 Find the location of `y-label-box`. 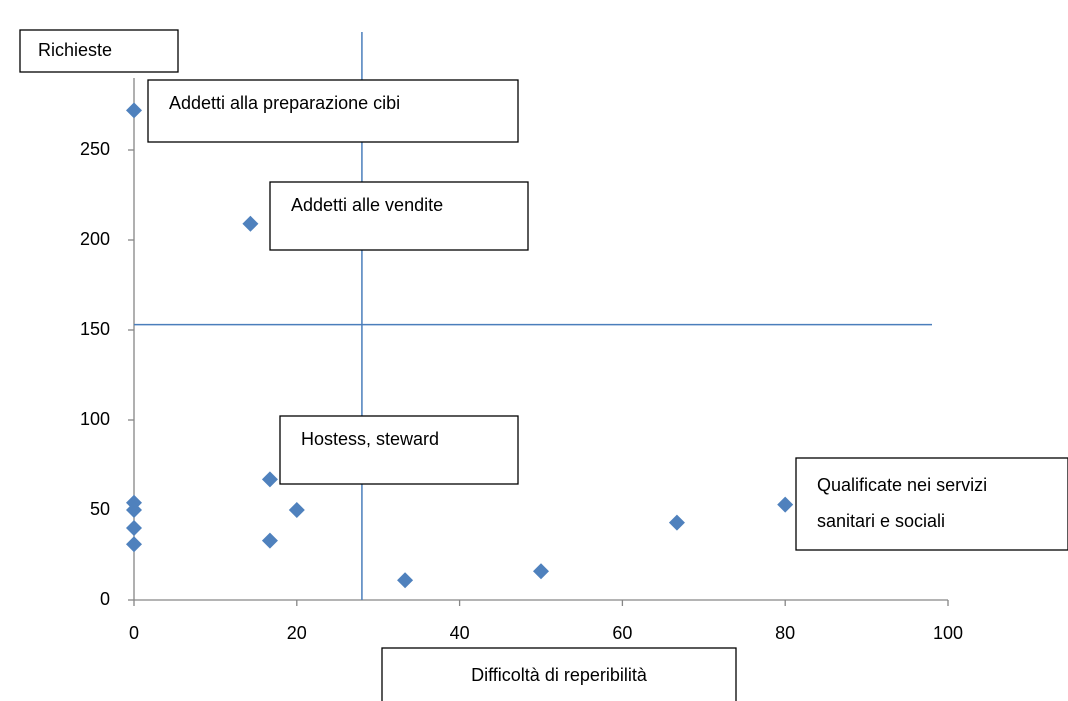

y-label-box is located at coordinates (99, 51).